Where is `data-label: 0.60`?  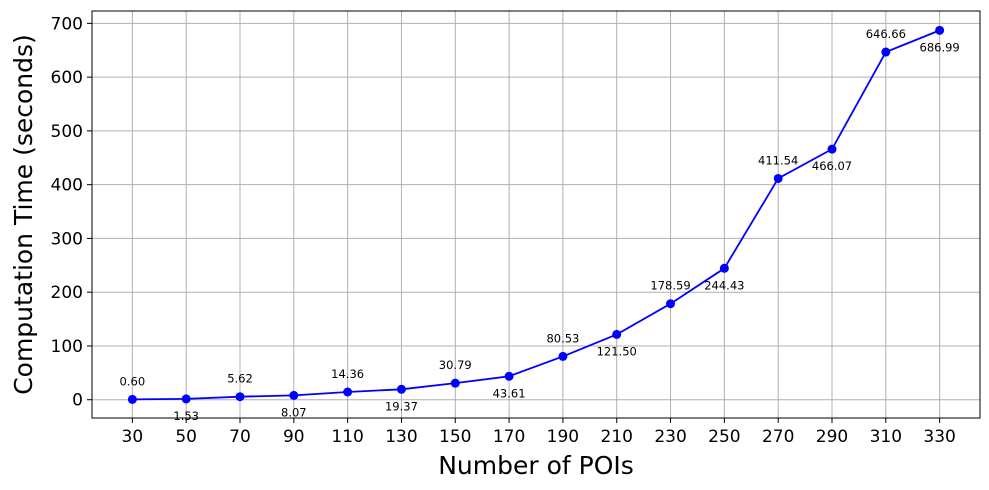
data-label: 0.60 is located at coordinates (133, 381).